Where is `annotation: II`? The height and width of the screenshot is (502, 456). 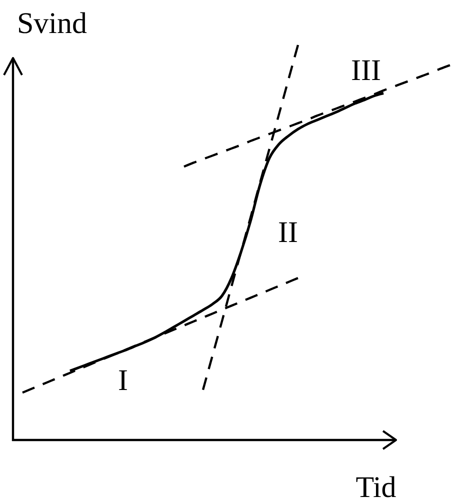 annotation: II is located at coordinates (288, 232).